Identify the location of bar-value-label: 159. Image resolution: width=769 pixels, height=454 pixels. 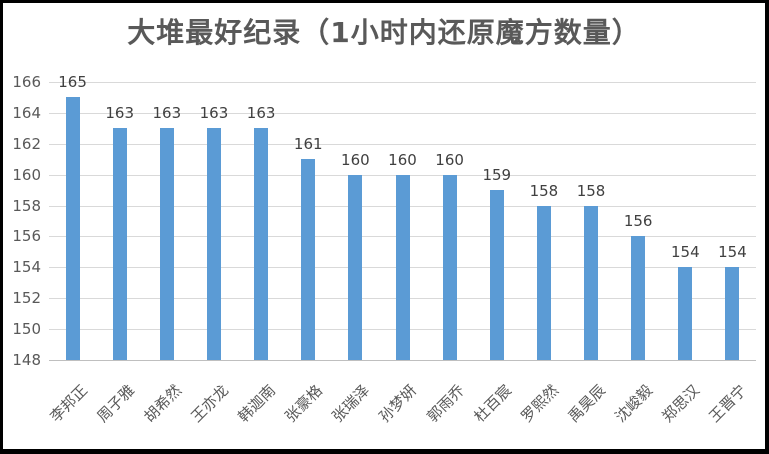
(497, 175).